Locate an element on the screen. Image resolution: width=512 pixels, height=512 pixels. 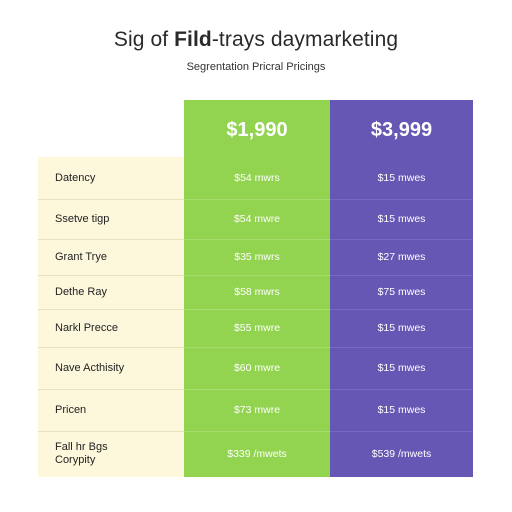
plan-cell-value: $58 mwrs is located at coordinates (257, 292).